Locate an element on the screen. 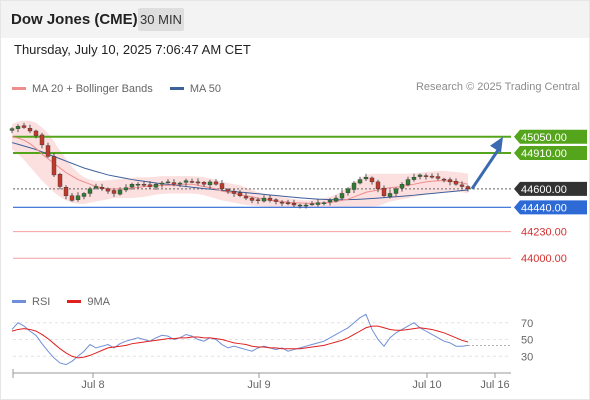 The height and width of the screenshot is (400, 590). level-label-3: 44440.00 is located at coordinates (544, 208).